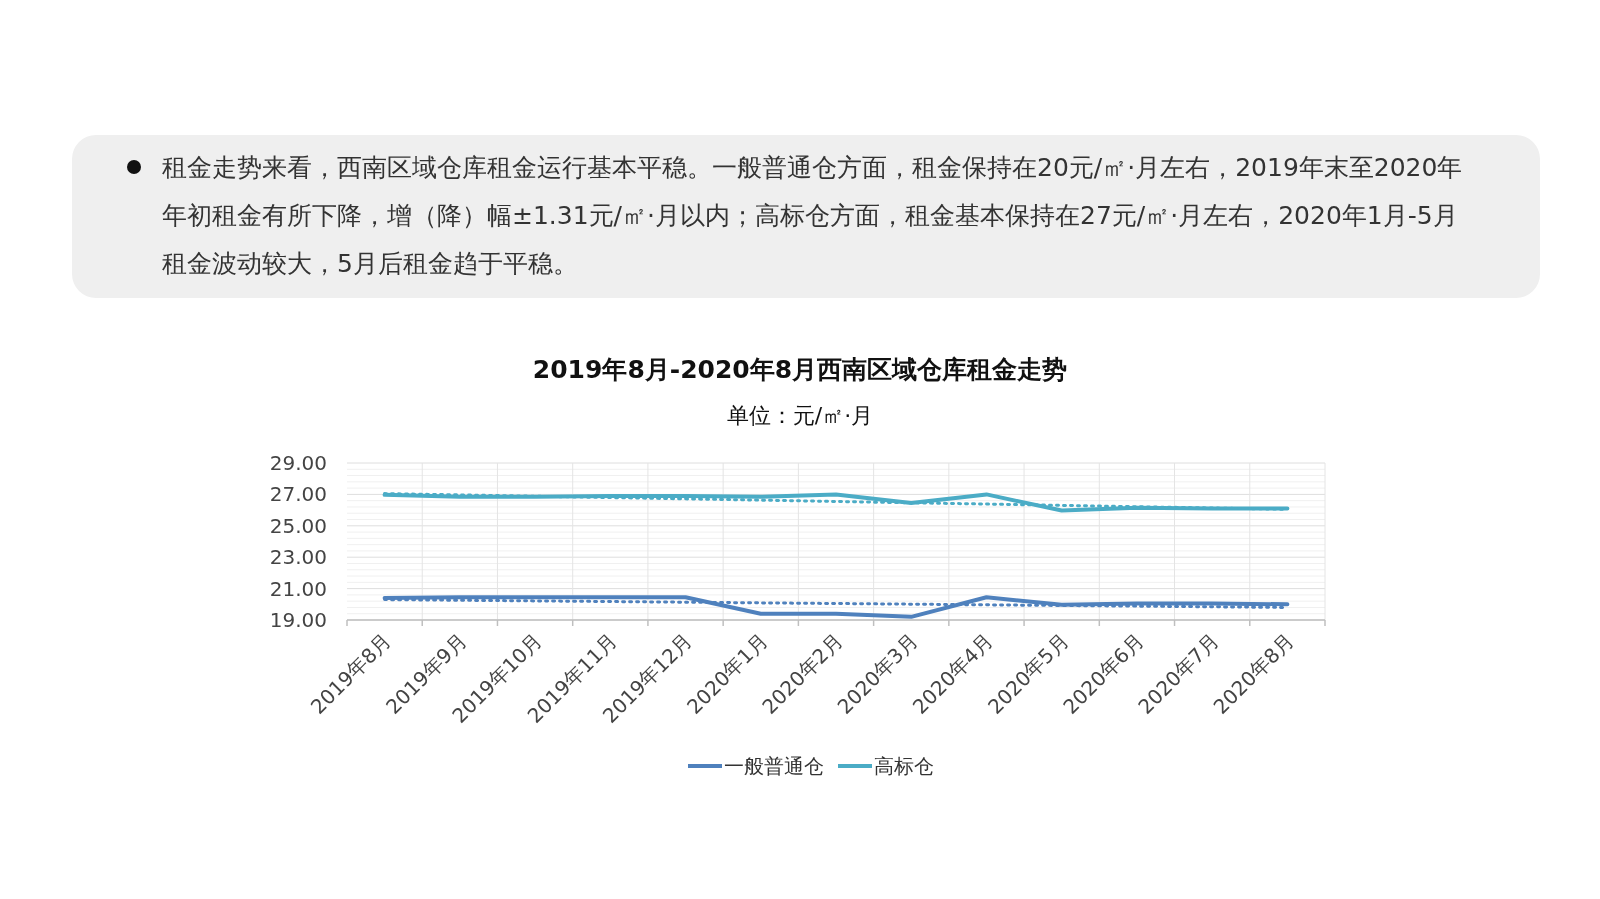 This screenshot has height=899, width=1600. I want to click on y-tick-label: 29.00, so click(298, 463).